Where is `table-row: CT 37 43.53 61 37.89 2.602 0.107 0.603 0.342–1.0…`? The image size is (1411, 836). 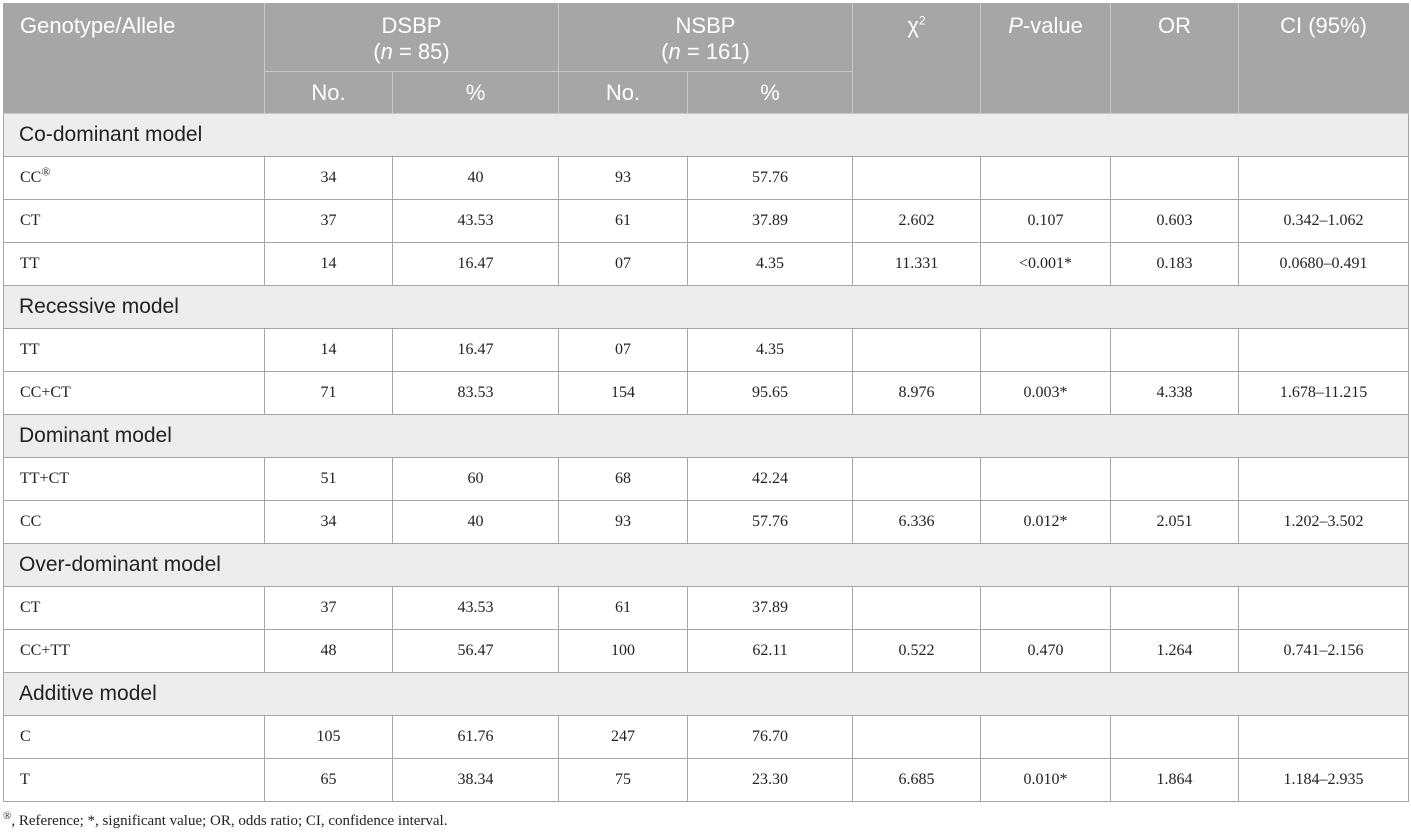
table-row: CT 37 43.53 61 37.89 2.602 0.107 0.603 0.342–1.0… is located at coordinates (706, 221).